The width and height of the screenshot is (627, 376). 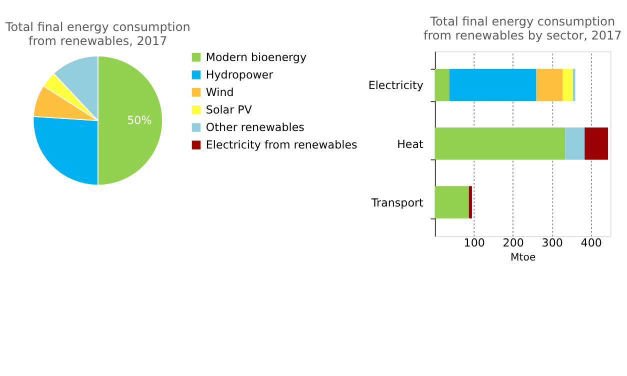 I want to click on legend-label: Other renewables, so click(x=255, y=127).